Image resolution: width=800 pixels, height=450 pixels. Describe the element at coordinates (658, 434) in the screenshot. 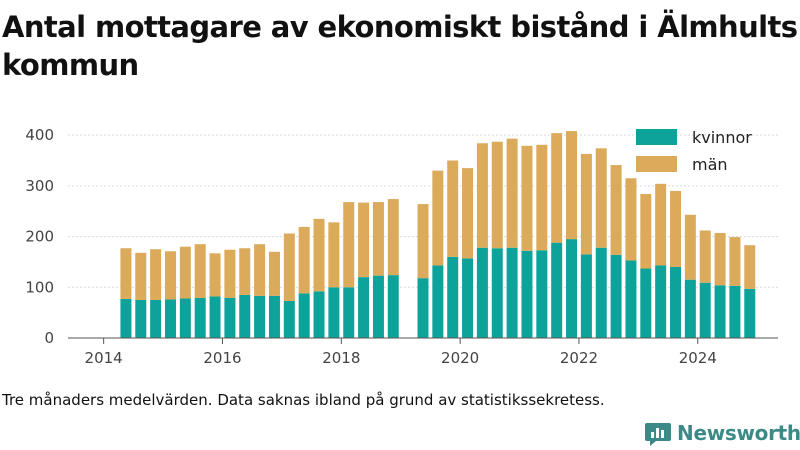

I see `bar-chart-speech-bubble-icon` at that location.